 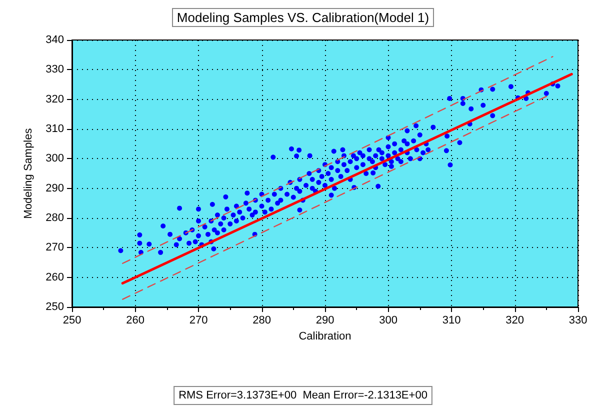 I want to click on x-tick-label: 280, so click(x=261, y=320).